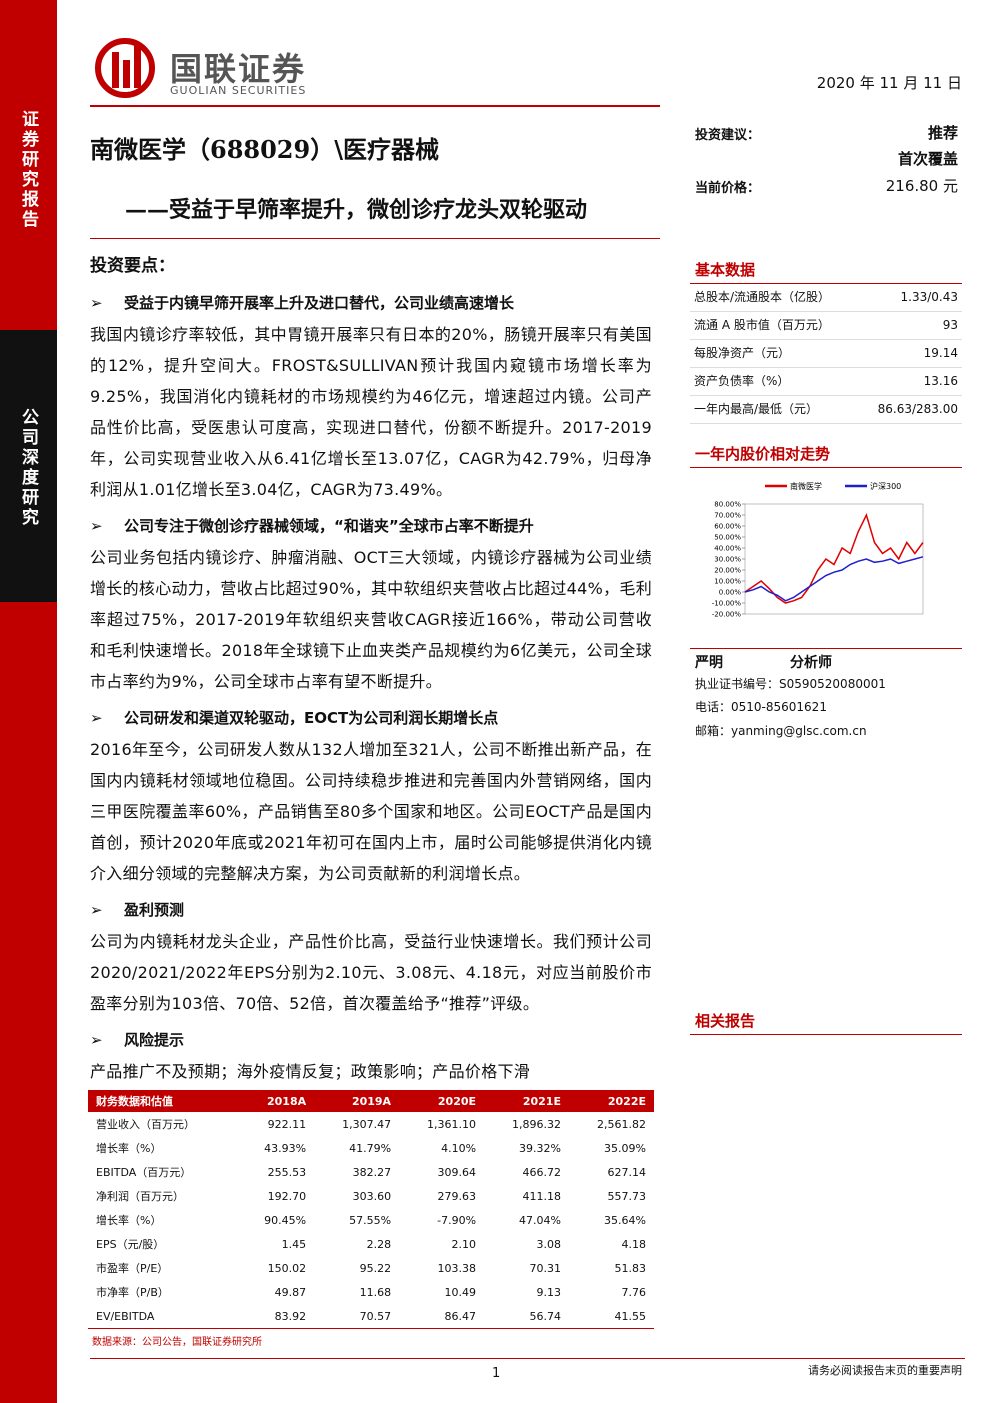  Describe the element at coordinates (885, 1370) in the screenshot. I see `disclaimer: 请务必阅读报告末页的重要声明` at that location.